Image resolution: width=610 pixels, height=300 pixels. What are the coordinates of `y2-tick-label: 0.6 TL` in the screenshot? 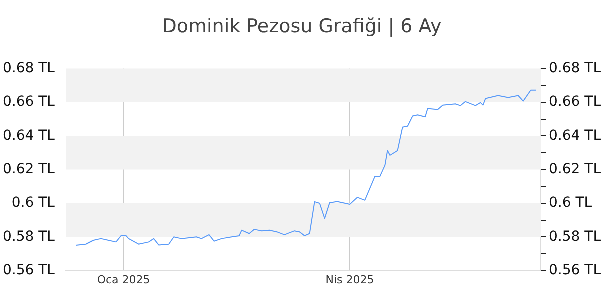 It's located at (570, 203).